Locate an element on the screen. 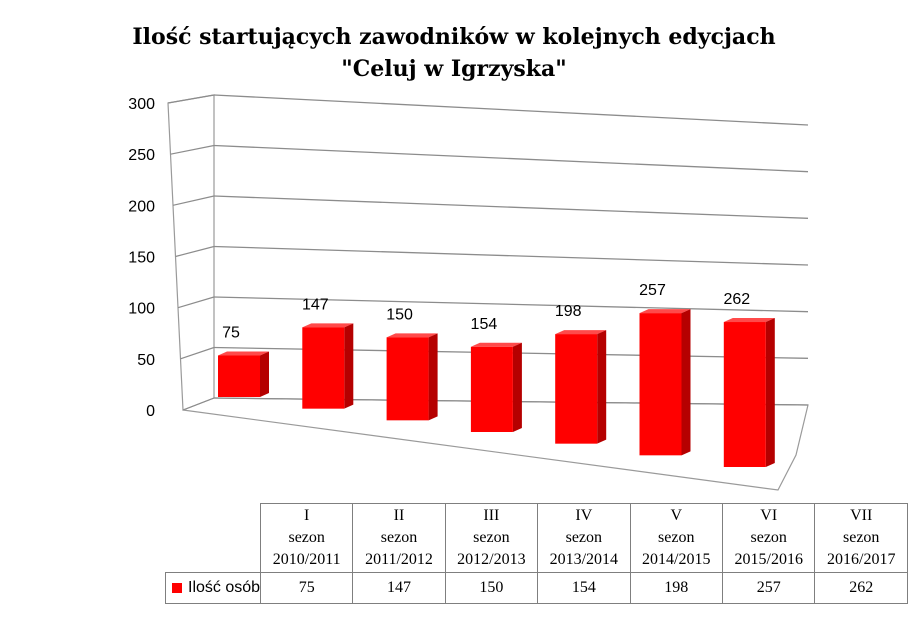 Image resolution: width=908 pixels, height=625 pixels. category-label-line: 2012/2013 is located at coordinates (491, 559).